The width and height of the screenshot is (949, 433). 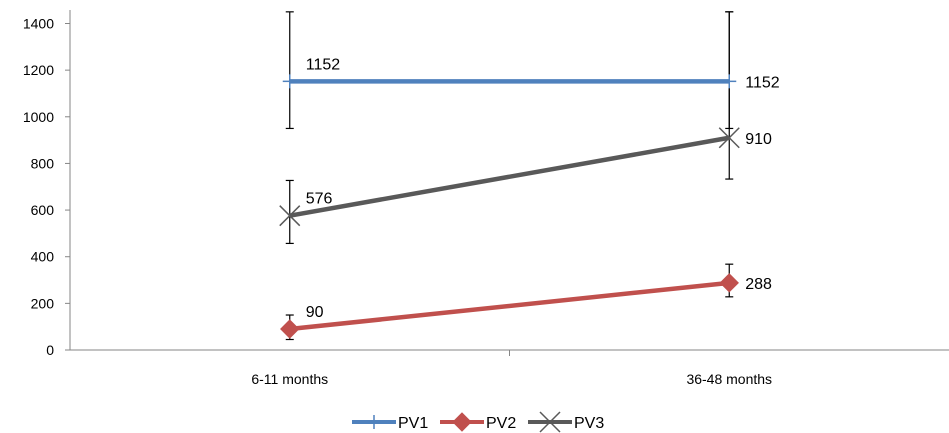 I want to click on series-line-pv2, so click(x=509, y=306).